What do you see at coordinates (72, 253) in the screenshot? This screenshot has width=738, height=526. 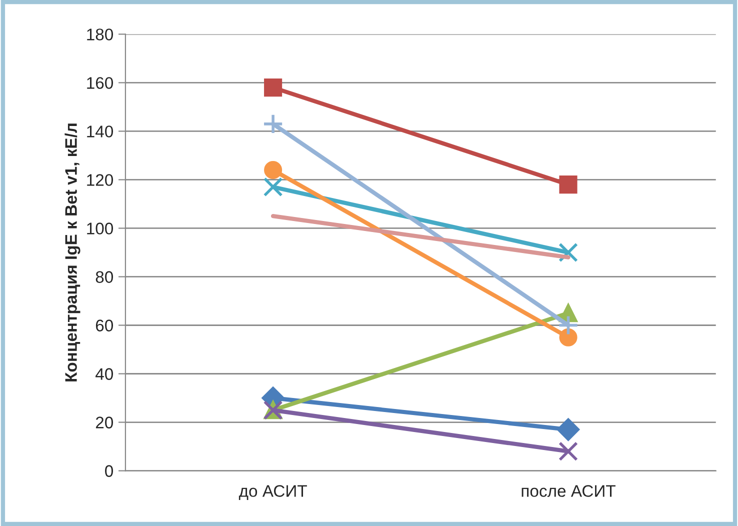 I see `y-axis-title: Концентрация IgE к Bet v1, кЕ/л` at bounding box center [72, 253].